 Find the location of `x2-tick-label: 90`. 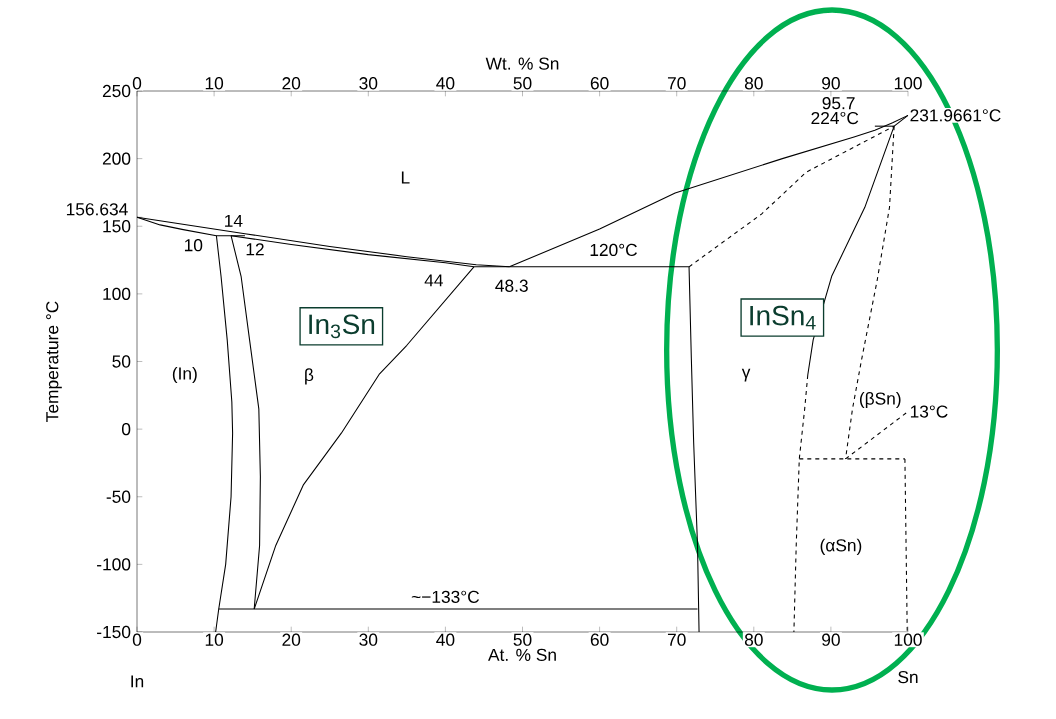

x2-tick-label: 90 is located at coordinates (831, 639).